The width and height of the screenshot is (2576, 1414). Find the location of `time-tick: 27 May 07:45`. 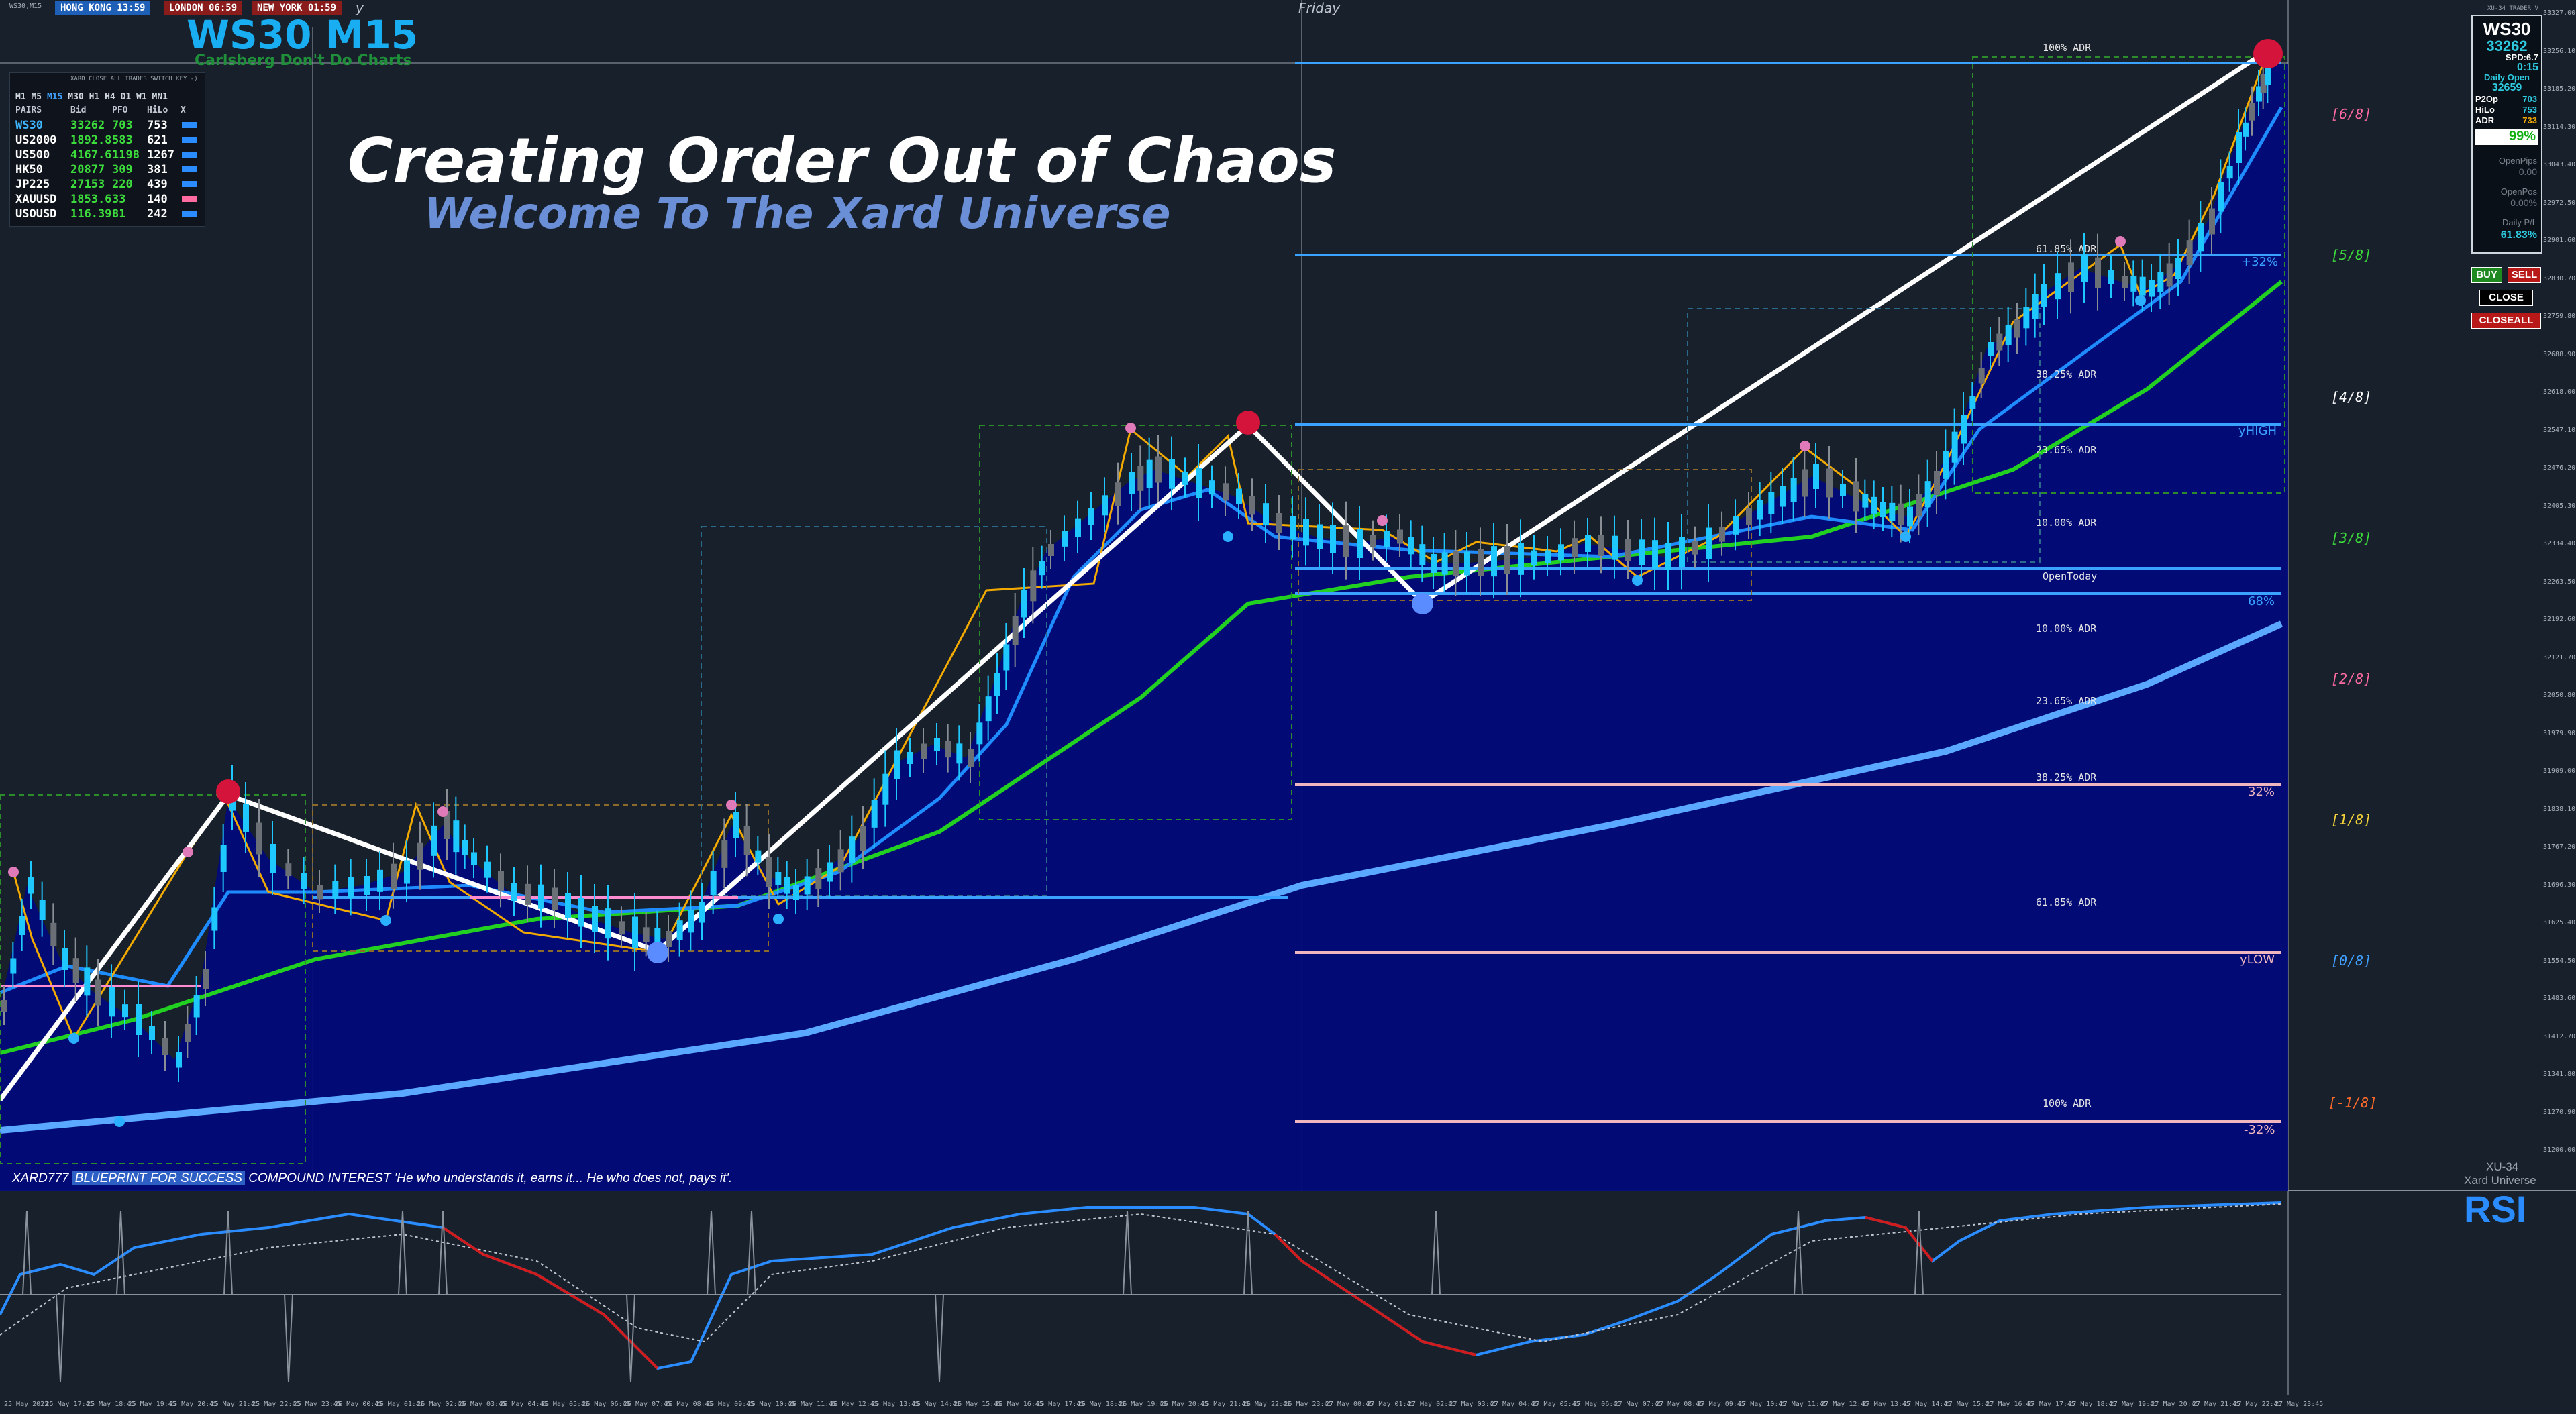

time-tick: 27 May 07:45 is located at coordinates (1638, 1404).